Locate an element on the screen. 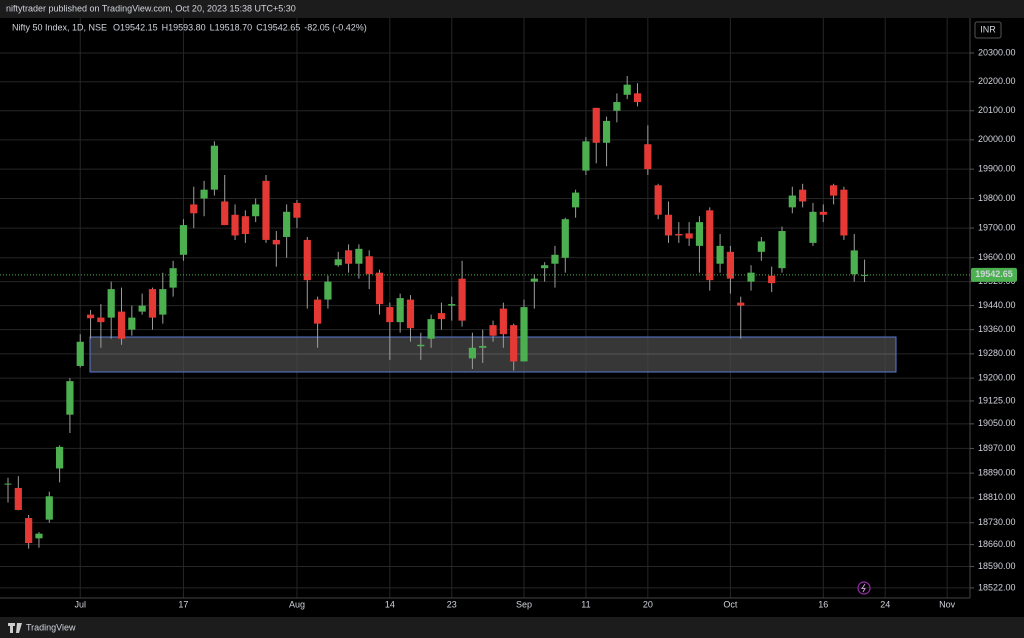 The height and width of the screenshot is (638, 1024). x-tick-label: 20 is located at coordinates (648, 604).